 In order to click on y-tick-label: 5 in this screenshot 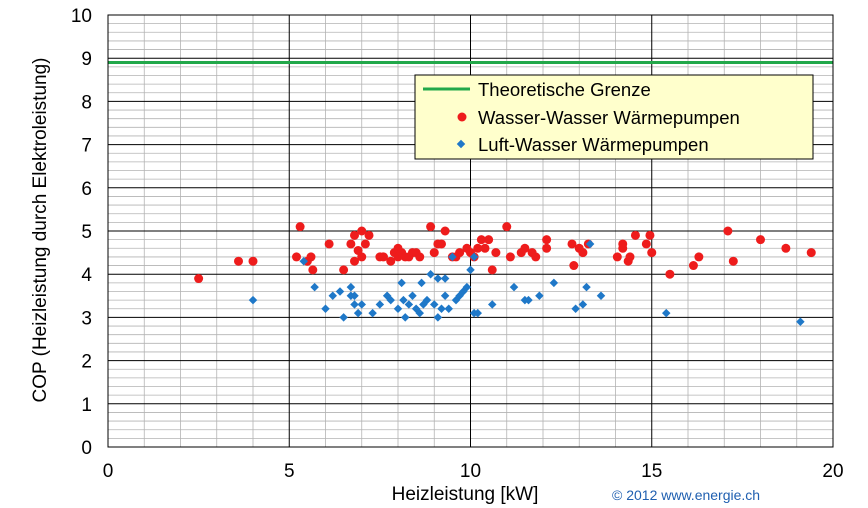, I will do `click(86, 232)`.